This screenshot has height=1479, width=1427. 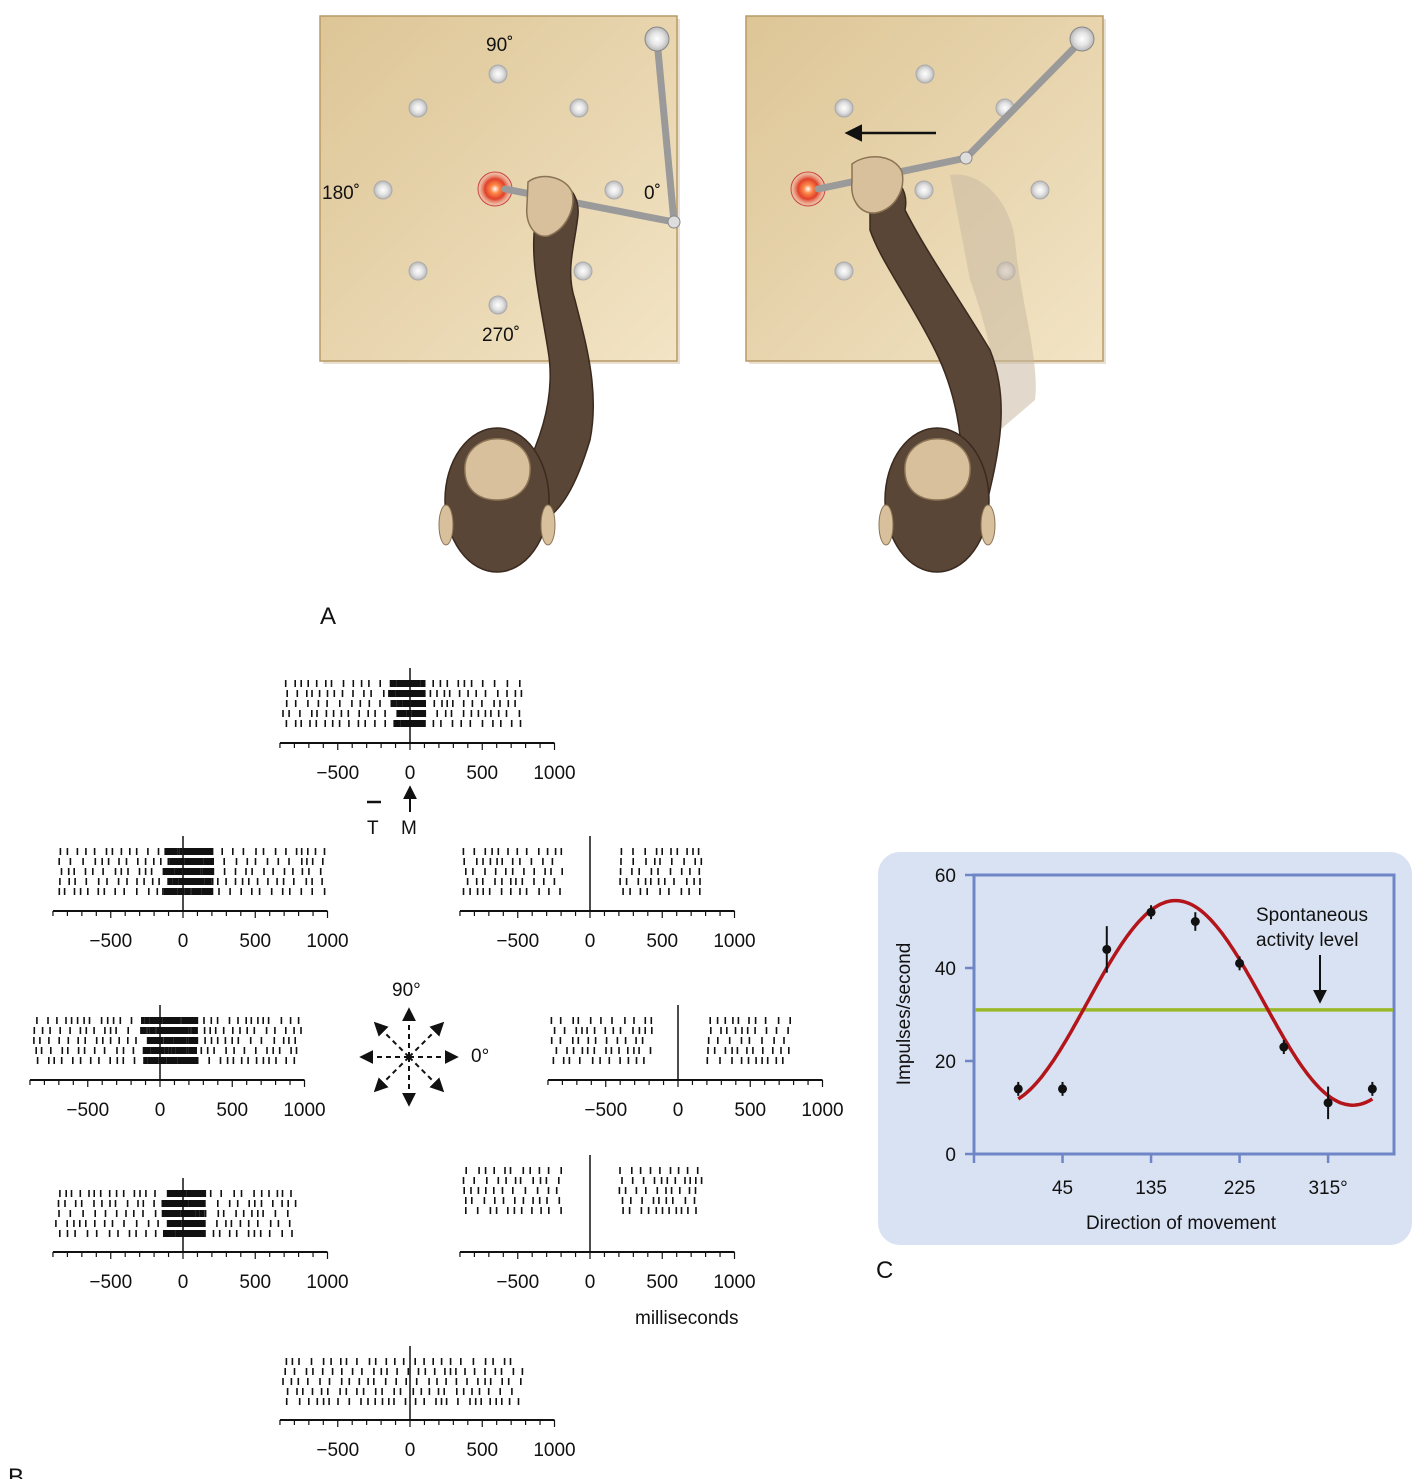 I want to click on raster-down: −500 0 500 1000, so click(x=427, y=1403).